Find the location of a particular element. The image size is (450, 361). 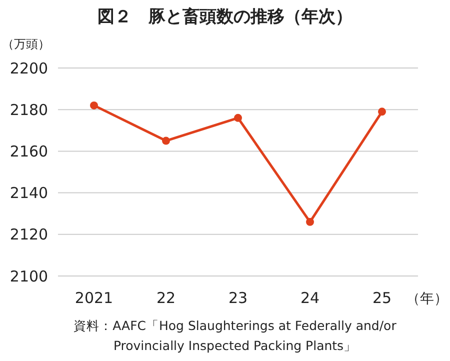

x-tick-label: 2021 is located at coordinates (94, 298).